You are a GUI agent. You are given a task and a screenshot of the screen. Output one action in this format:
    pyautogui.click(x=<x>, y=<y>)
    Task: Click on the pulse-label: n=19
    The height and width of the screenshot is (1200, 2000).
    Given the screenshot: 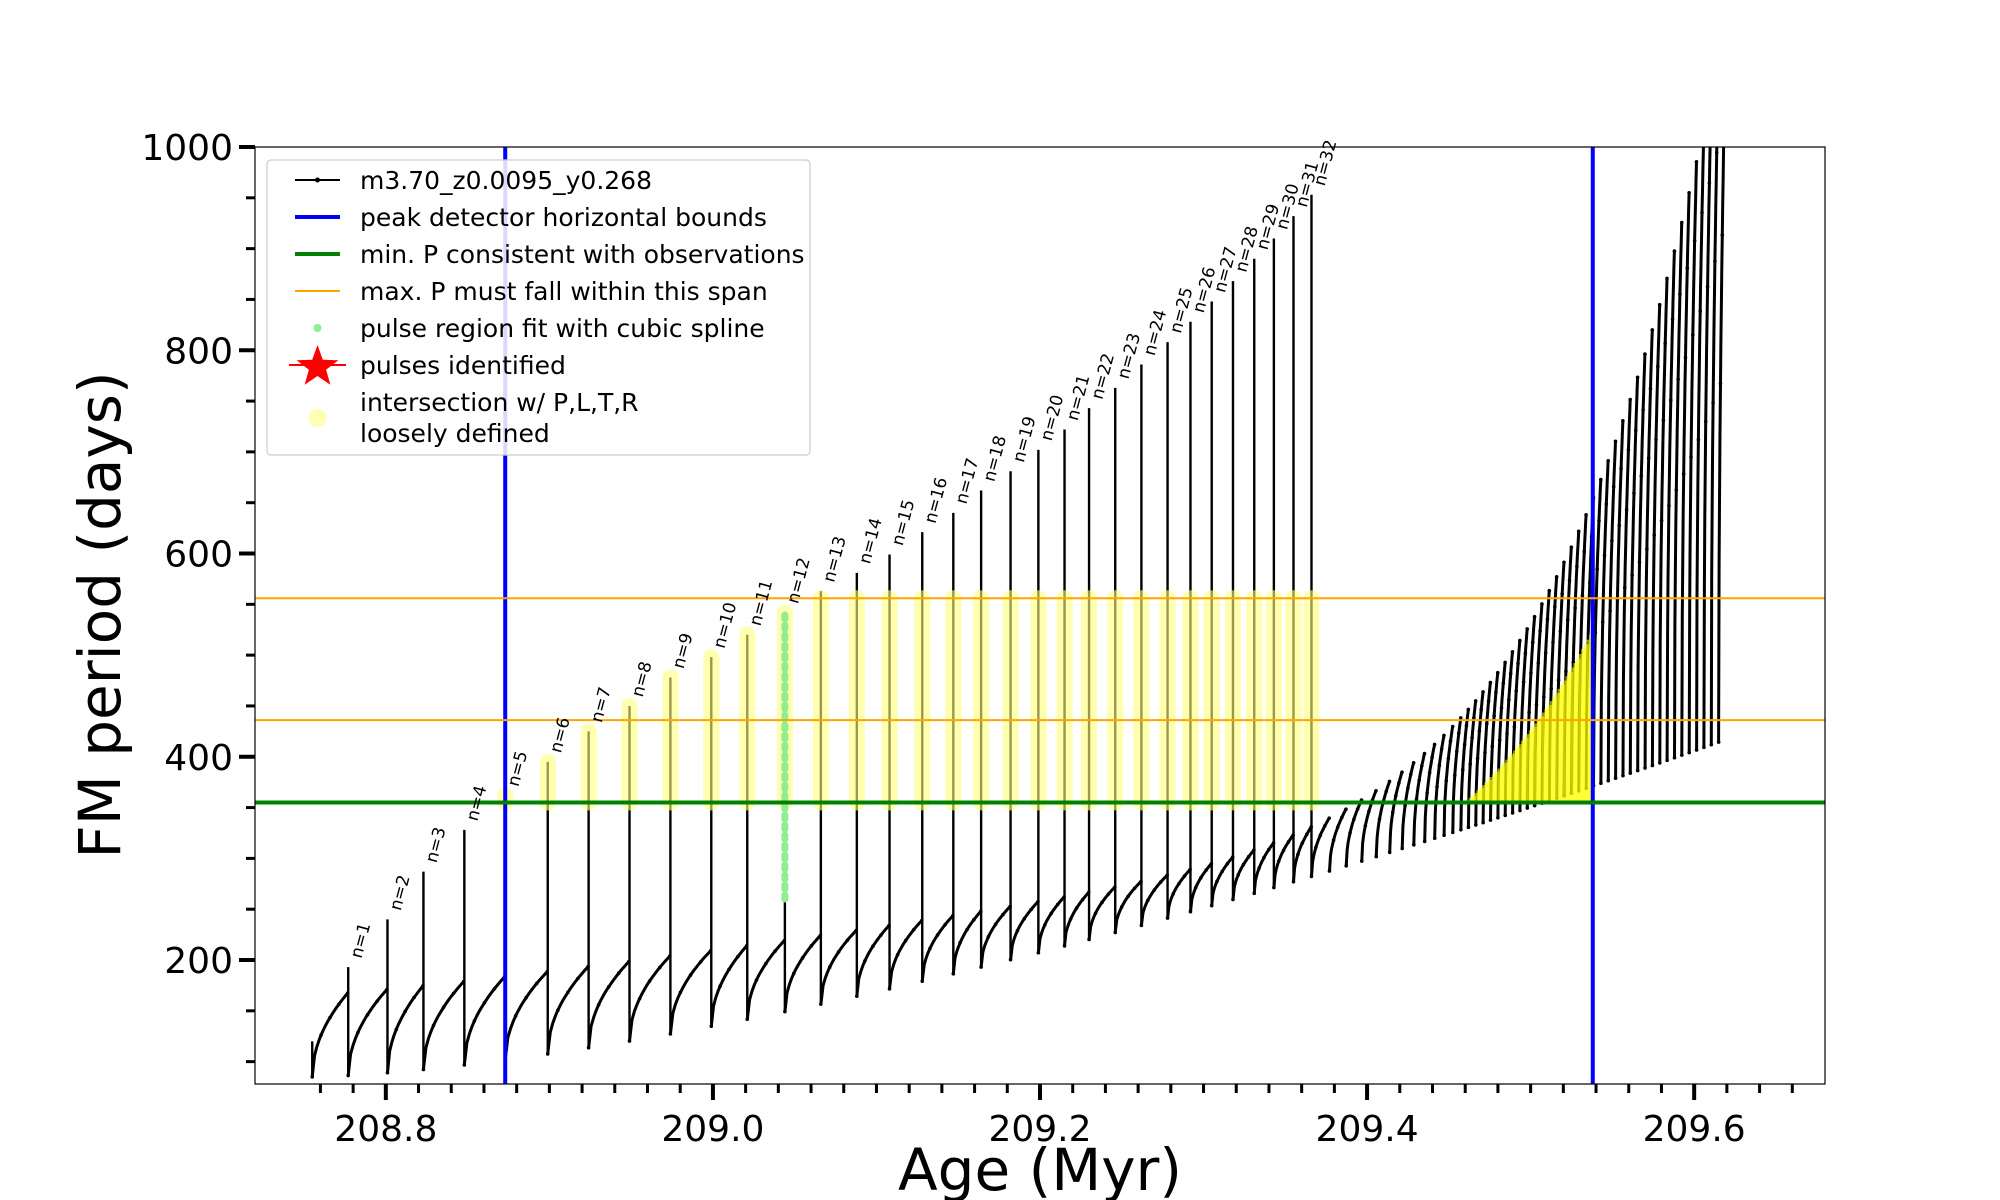 What is the action you would take?
    pyautogui.click(x=1024, y=439)
    